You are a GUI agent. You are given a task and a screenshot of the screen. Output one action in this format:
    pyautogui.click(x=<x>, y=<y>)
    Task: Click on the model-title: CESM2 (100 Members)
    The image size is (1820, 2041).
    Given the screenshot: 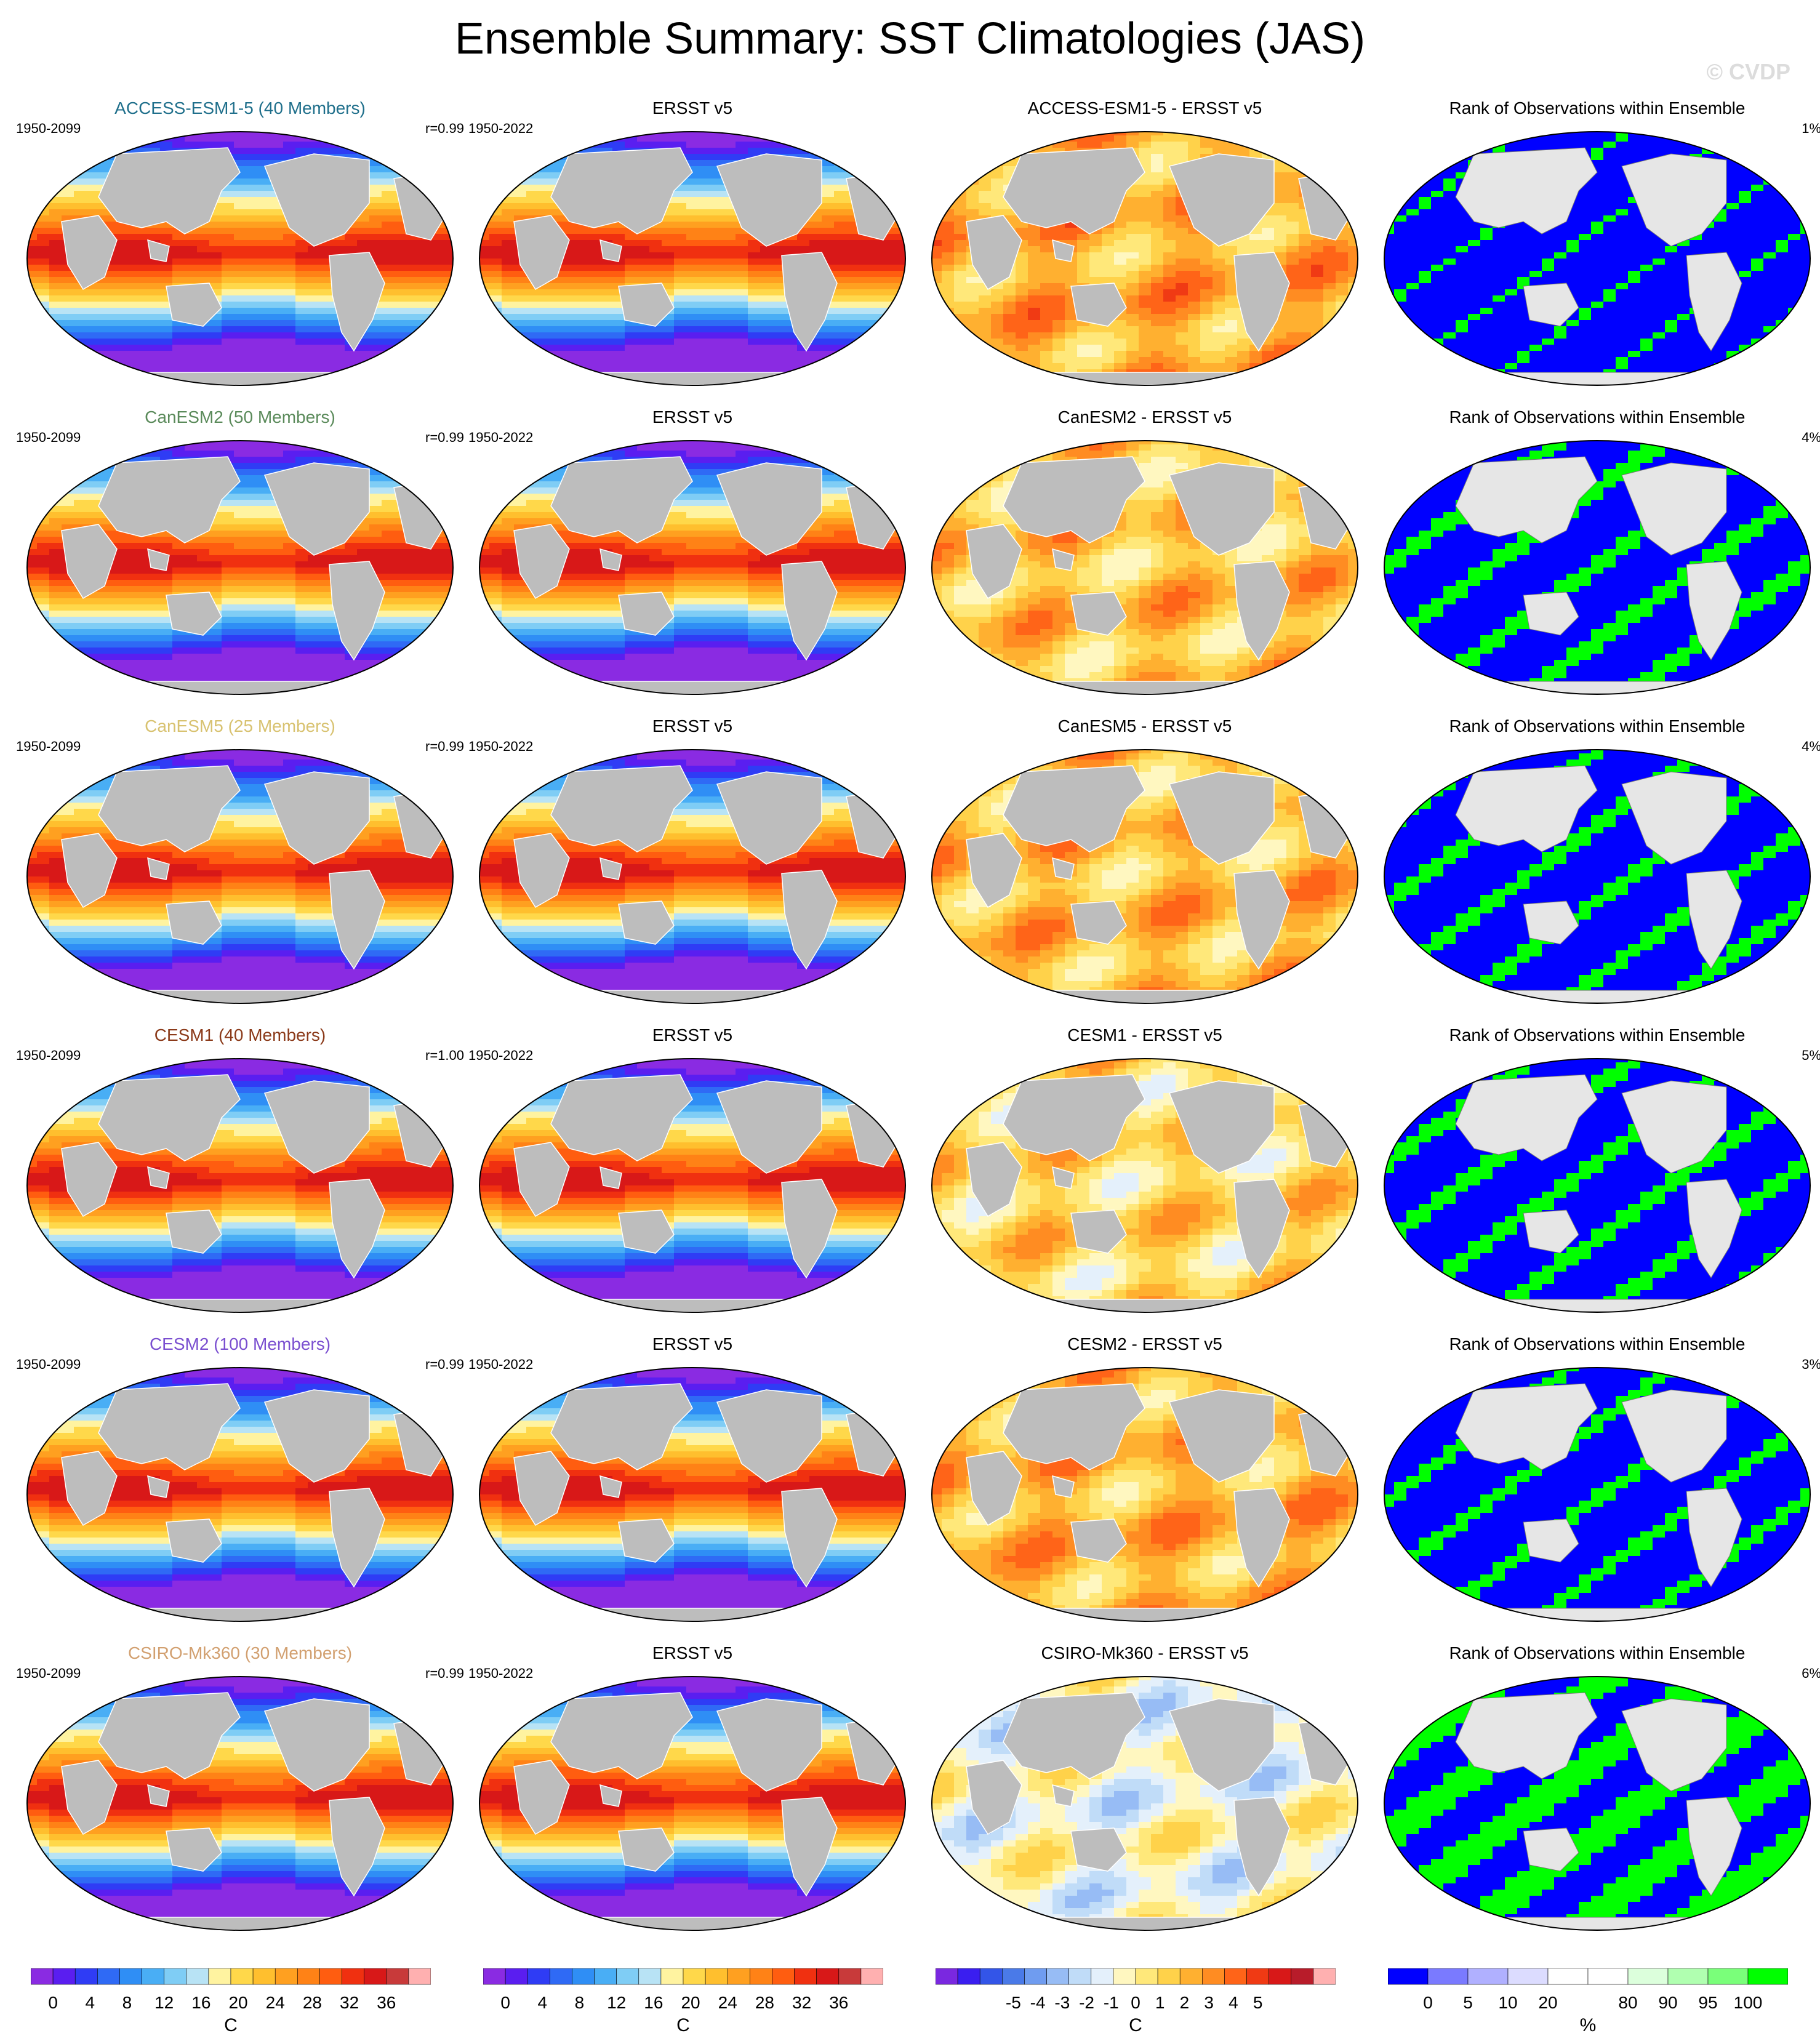 What is the action you would take?
    pyautogui.click(x=240, y=1344)
    